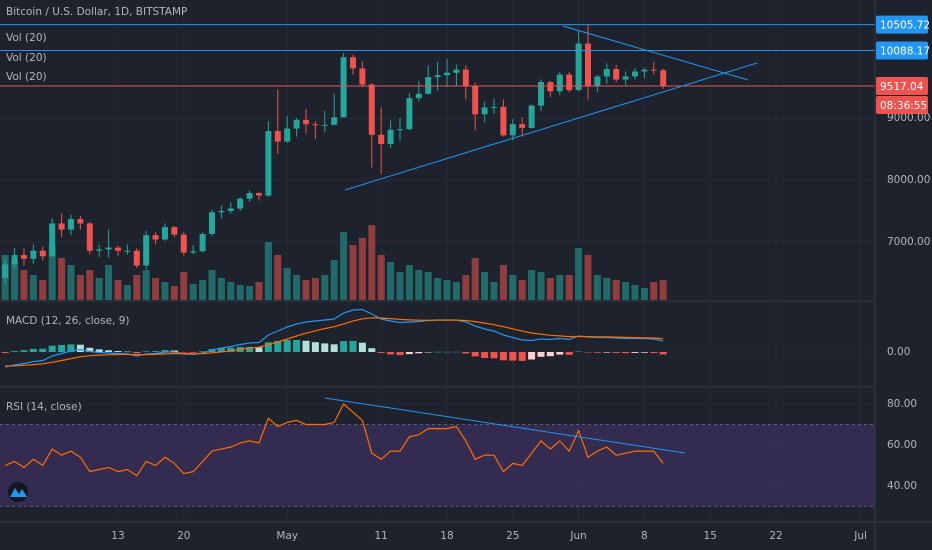 Image resolution: width=932 pixels, height=550 pixels. Describe the element at coordinates (381, 536) in the screenshot. I see `x-tick-label: 11` at that location.